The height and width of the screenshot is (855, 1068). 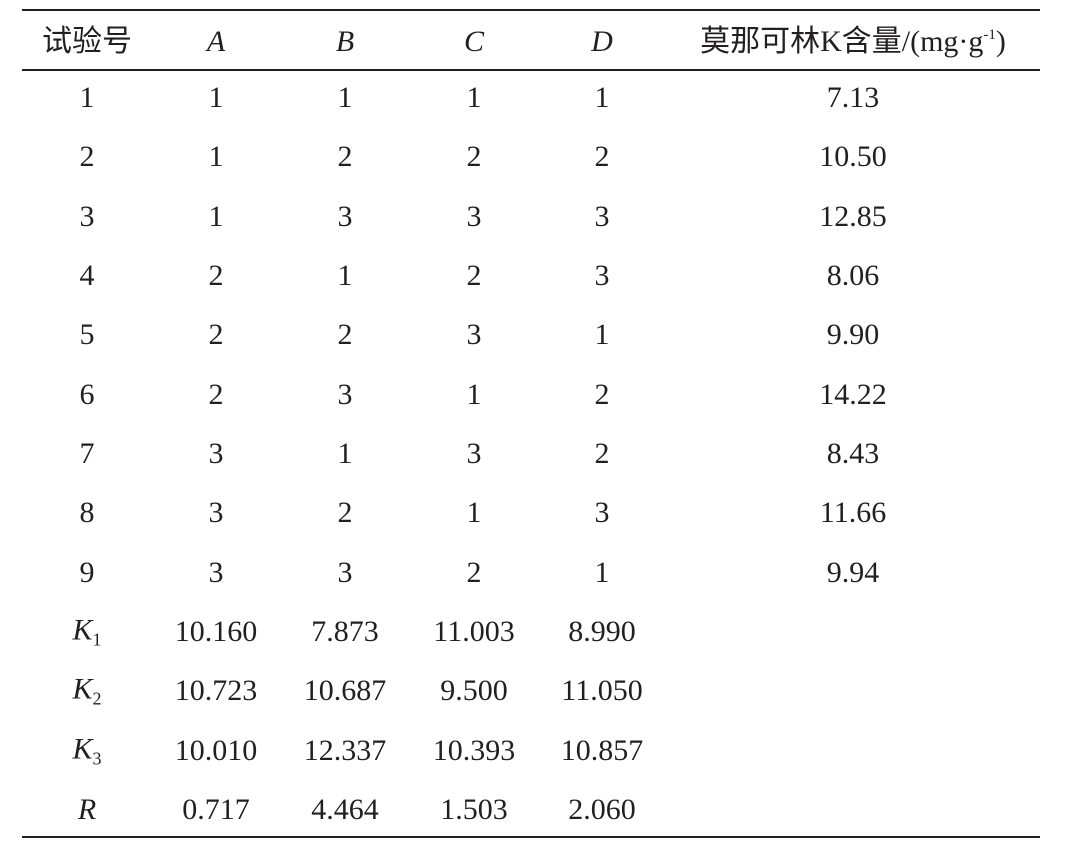 What do you see at coordinates (853, 394) in the screenshot?
I see `table-cell: 14.22` at bounding box center [853, 394].